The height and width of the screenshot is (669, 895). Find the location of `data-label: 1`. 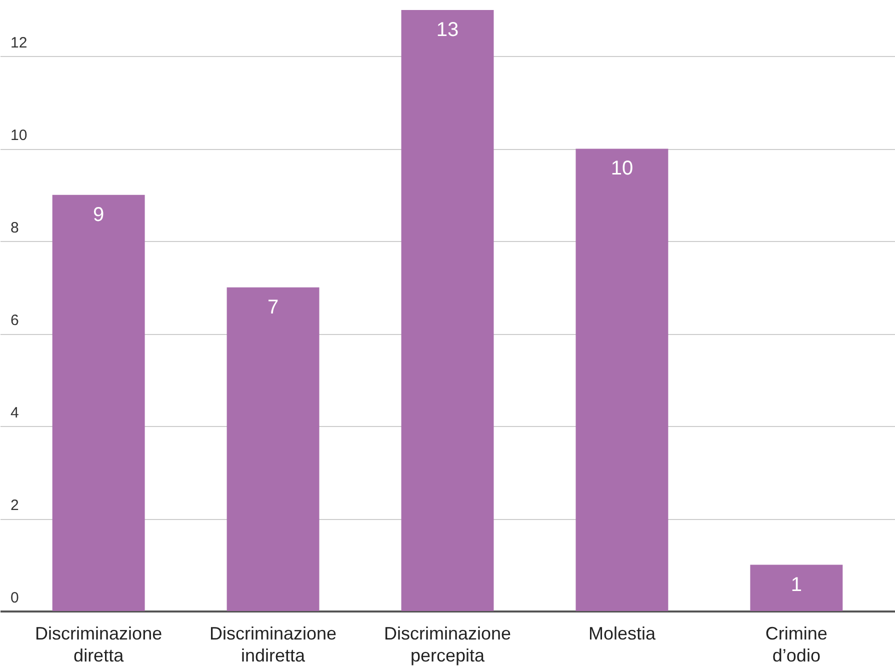

data-label: 1 is located at coordinates (796, 585).